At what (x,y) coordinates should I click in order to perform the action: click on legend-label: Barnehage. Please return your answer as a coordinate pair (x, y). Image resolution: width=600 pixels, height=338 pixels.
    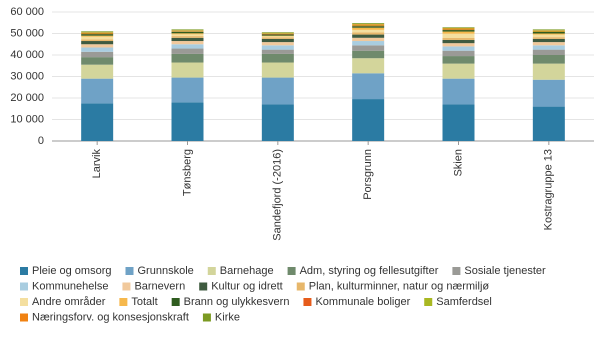
    Looking at the image, I should click on (247, 271).